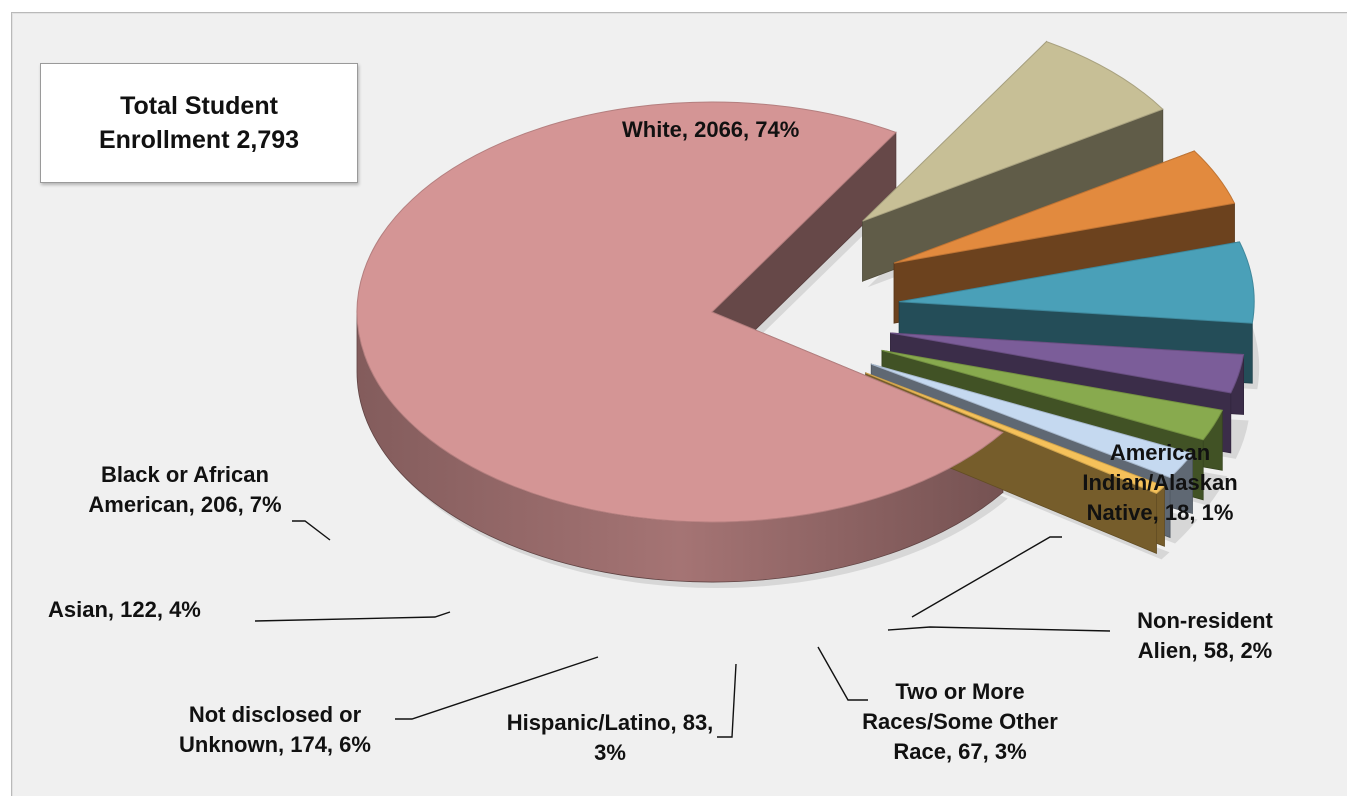 This screenshot has height=796, width=1347. What do you see at coordinates (711, 129) in the screenshot?
I see `data-label-white: White, 2066, 74%` at bounding box center [711, 129].